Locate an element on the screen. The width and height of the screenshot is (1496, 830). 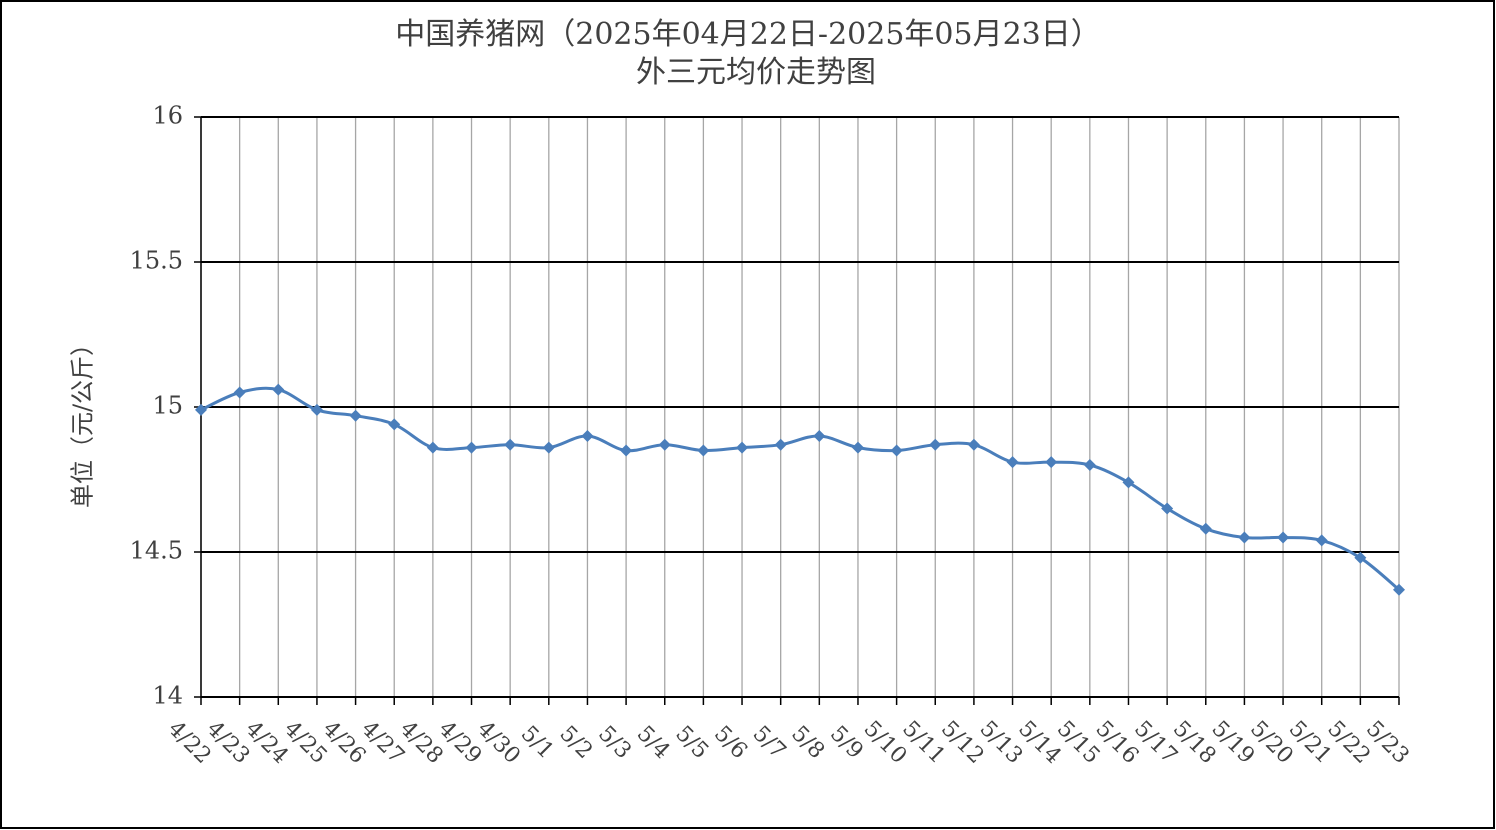
y-axis-label: 单位（元/公斤） is located at coordinates (83, 420).